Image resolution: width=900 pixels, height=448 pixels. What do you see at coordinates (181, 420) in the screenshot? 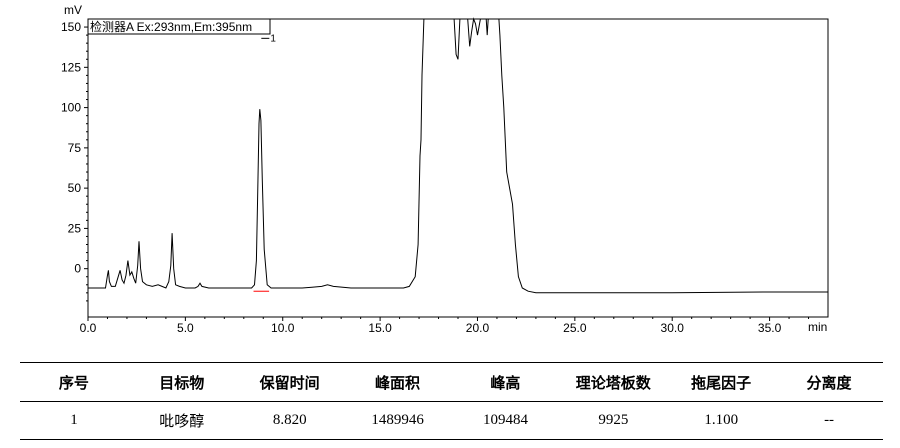
I see `table-cell: 吡哆醇` at bounding box center [181, 420].